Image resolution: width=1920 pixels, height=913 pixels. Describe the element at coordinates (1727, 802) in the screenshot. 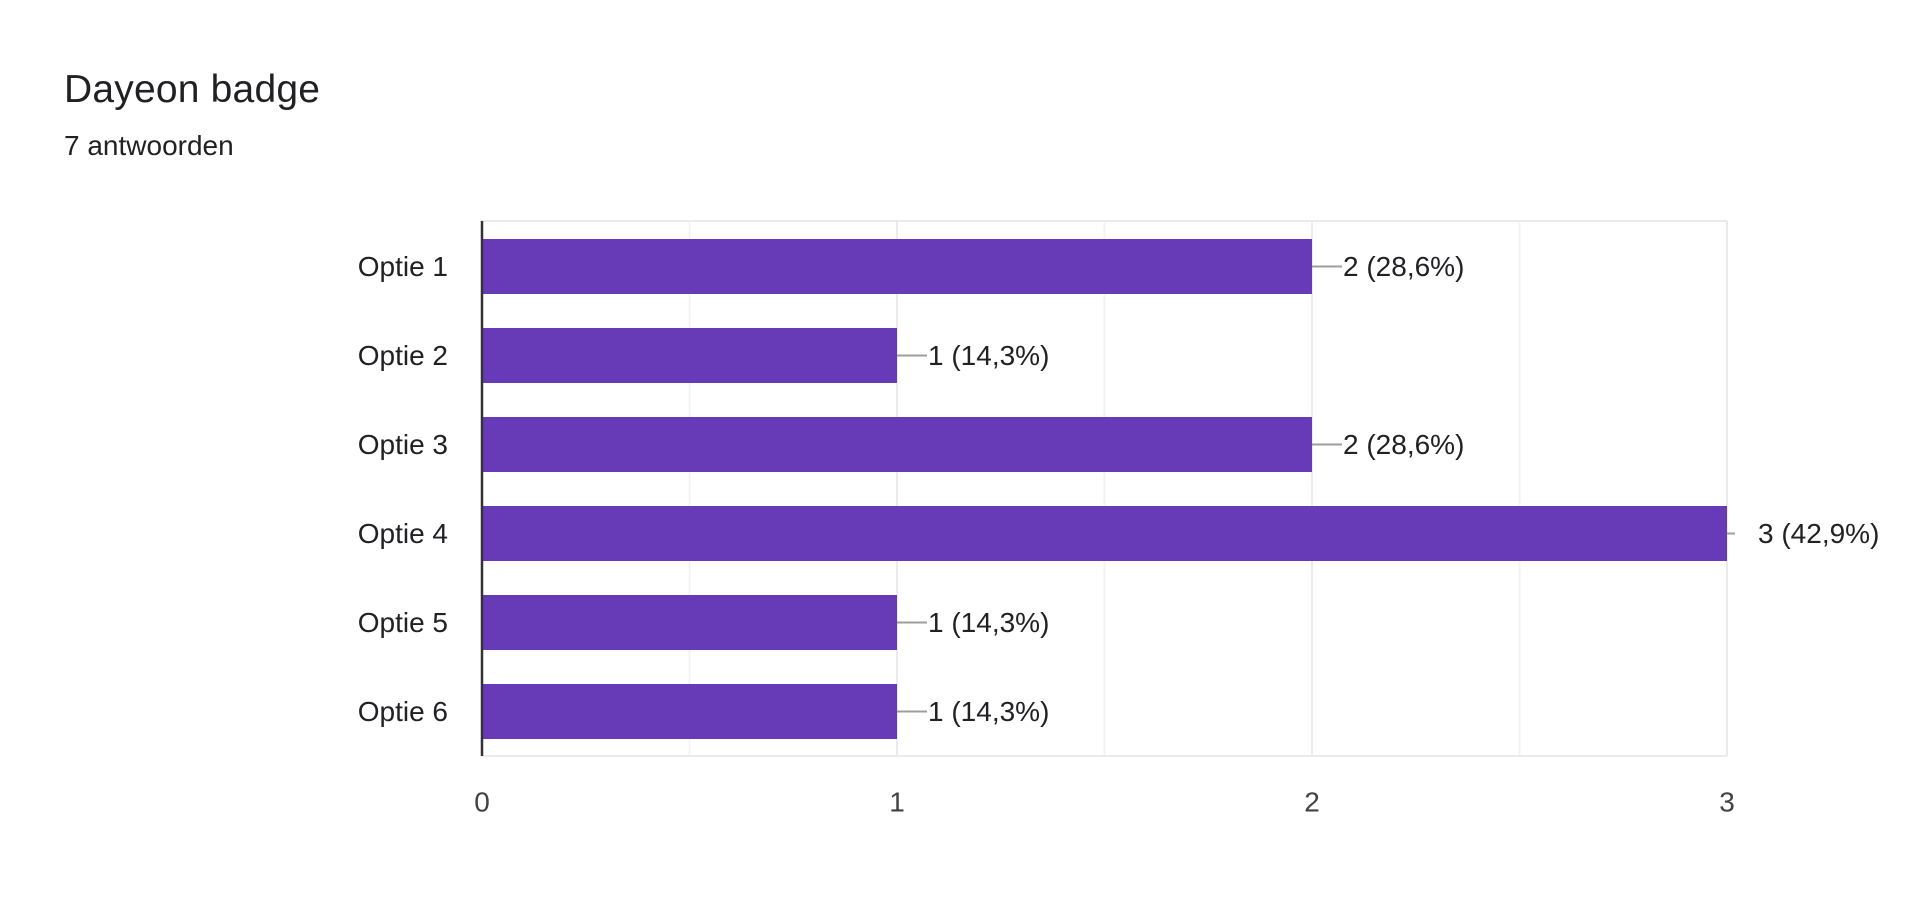

I see `x-tick-label: 3` at that location.